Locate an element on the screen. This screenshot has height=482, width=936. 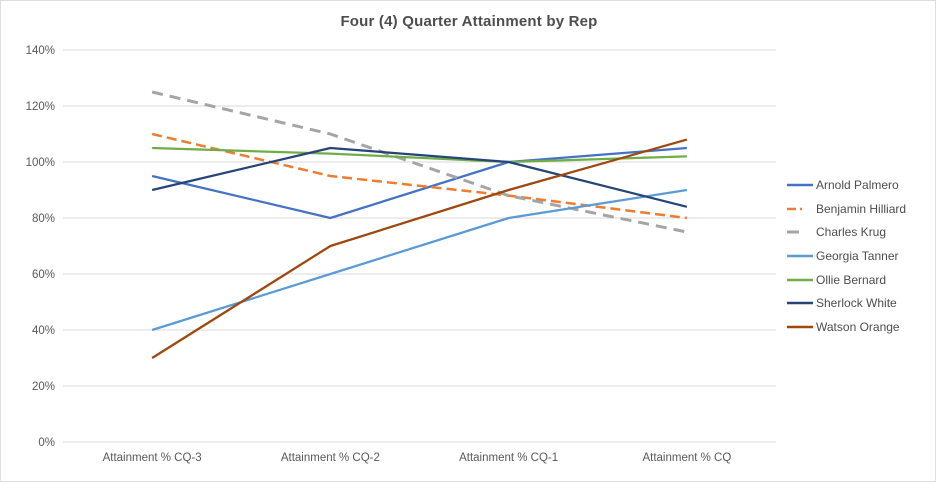
series-line-ollie-bernard is located at coordinates (419, 155).